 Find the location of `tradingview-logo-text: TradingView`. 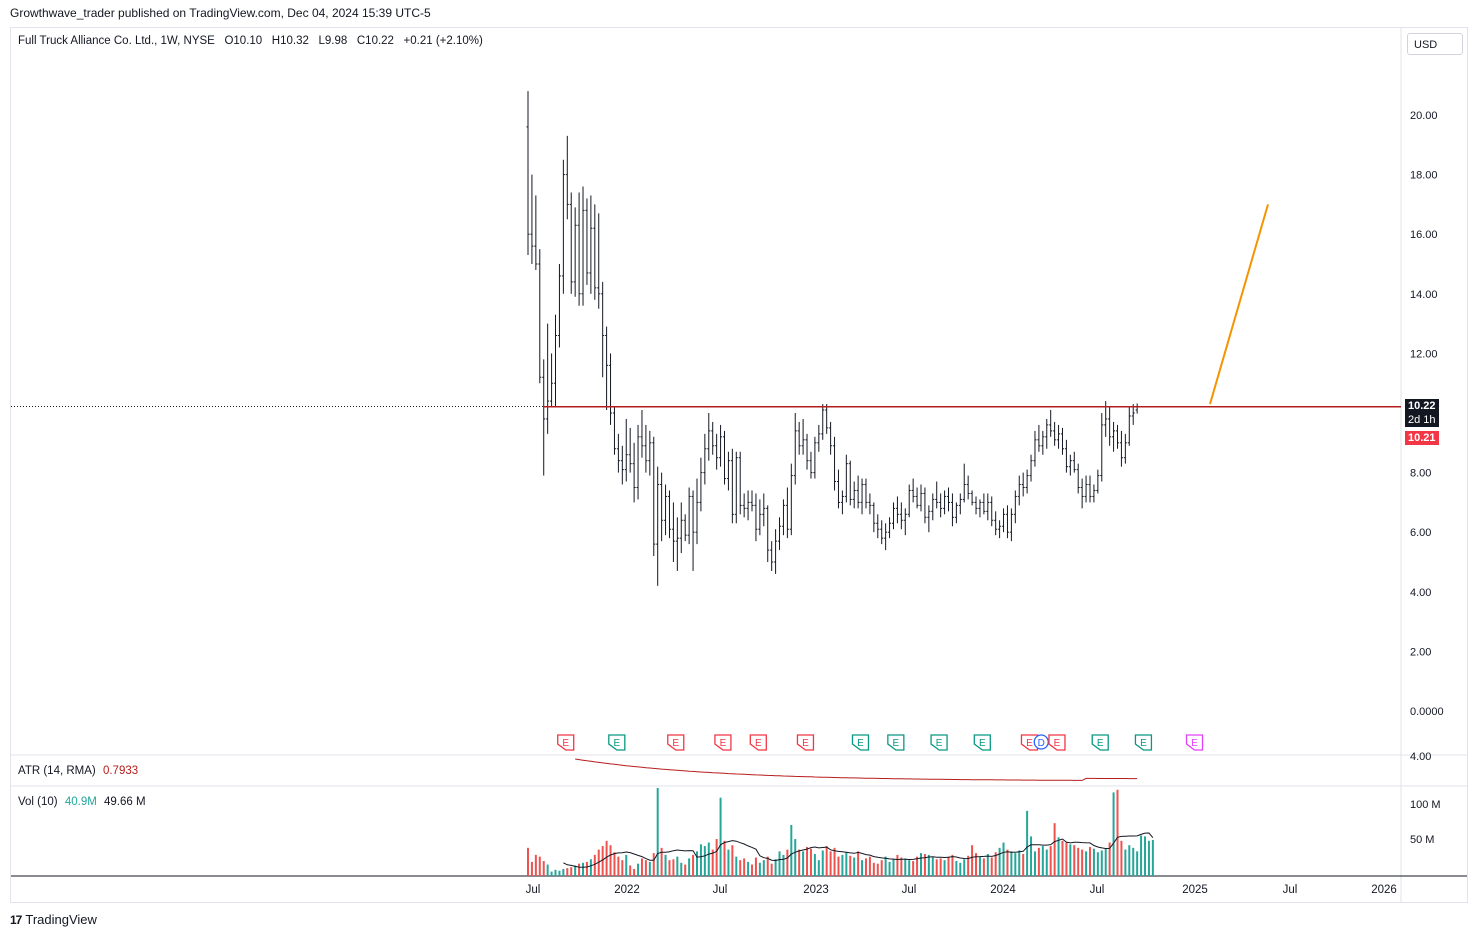

tradingview-logo-text: TradingView is located at coordinates (61, 919).